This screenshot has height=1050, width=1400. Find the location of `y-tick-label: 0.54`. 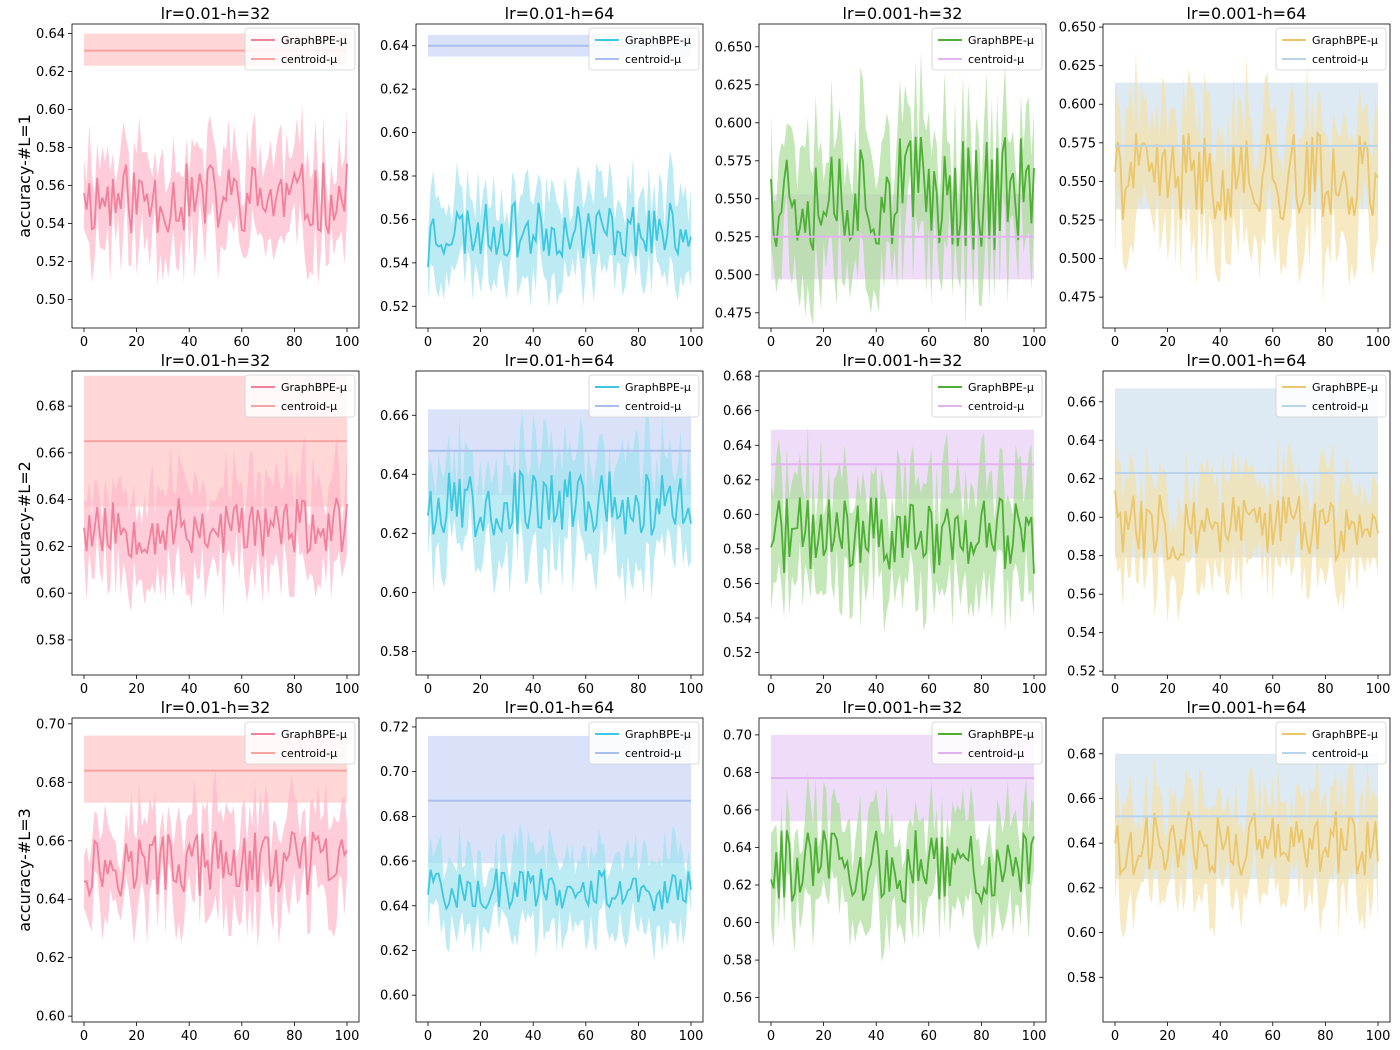

y-tick-label: 0.54 is located at coordinates (1081, 633).